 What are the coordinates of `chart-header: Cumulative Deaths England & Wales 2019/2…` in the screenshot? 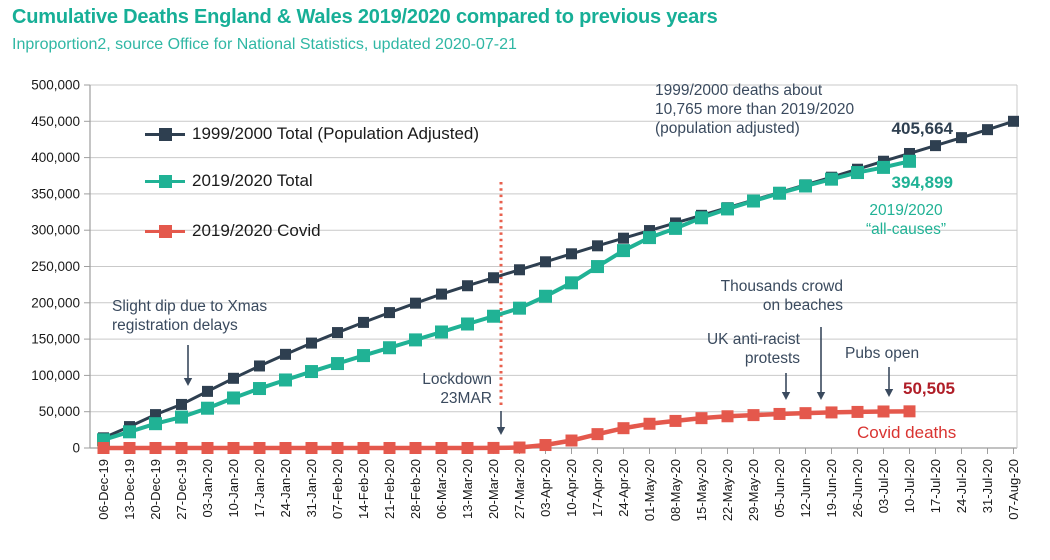 It's located at (365, 30).